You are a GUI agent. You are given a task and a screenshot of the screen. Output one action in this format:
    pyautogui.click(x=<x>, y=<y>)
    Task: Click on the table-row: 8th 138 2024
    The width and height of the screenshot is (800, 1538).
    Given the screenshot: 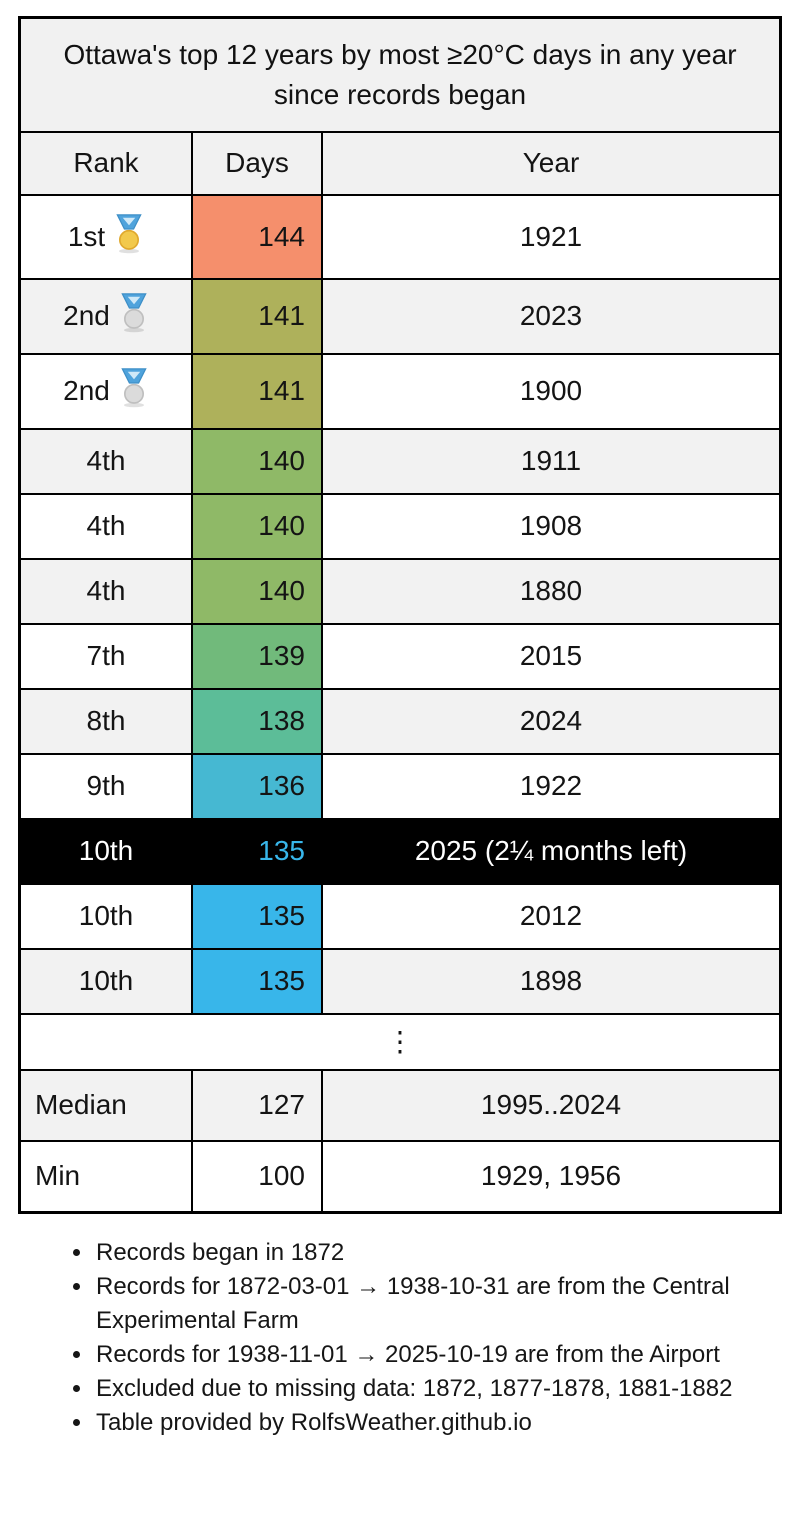 What is the action you would take?
    pyautogui.click(x=400, y=722)
    